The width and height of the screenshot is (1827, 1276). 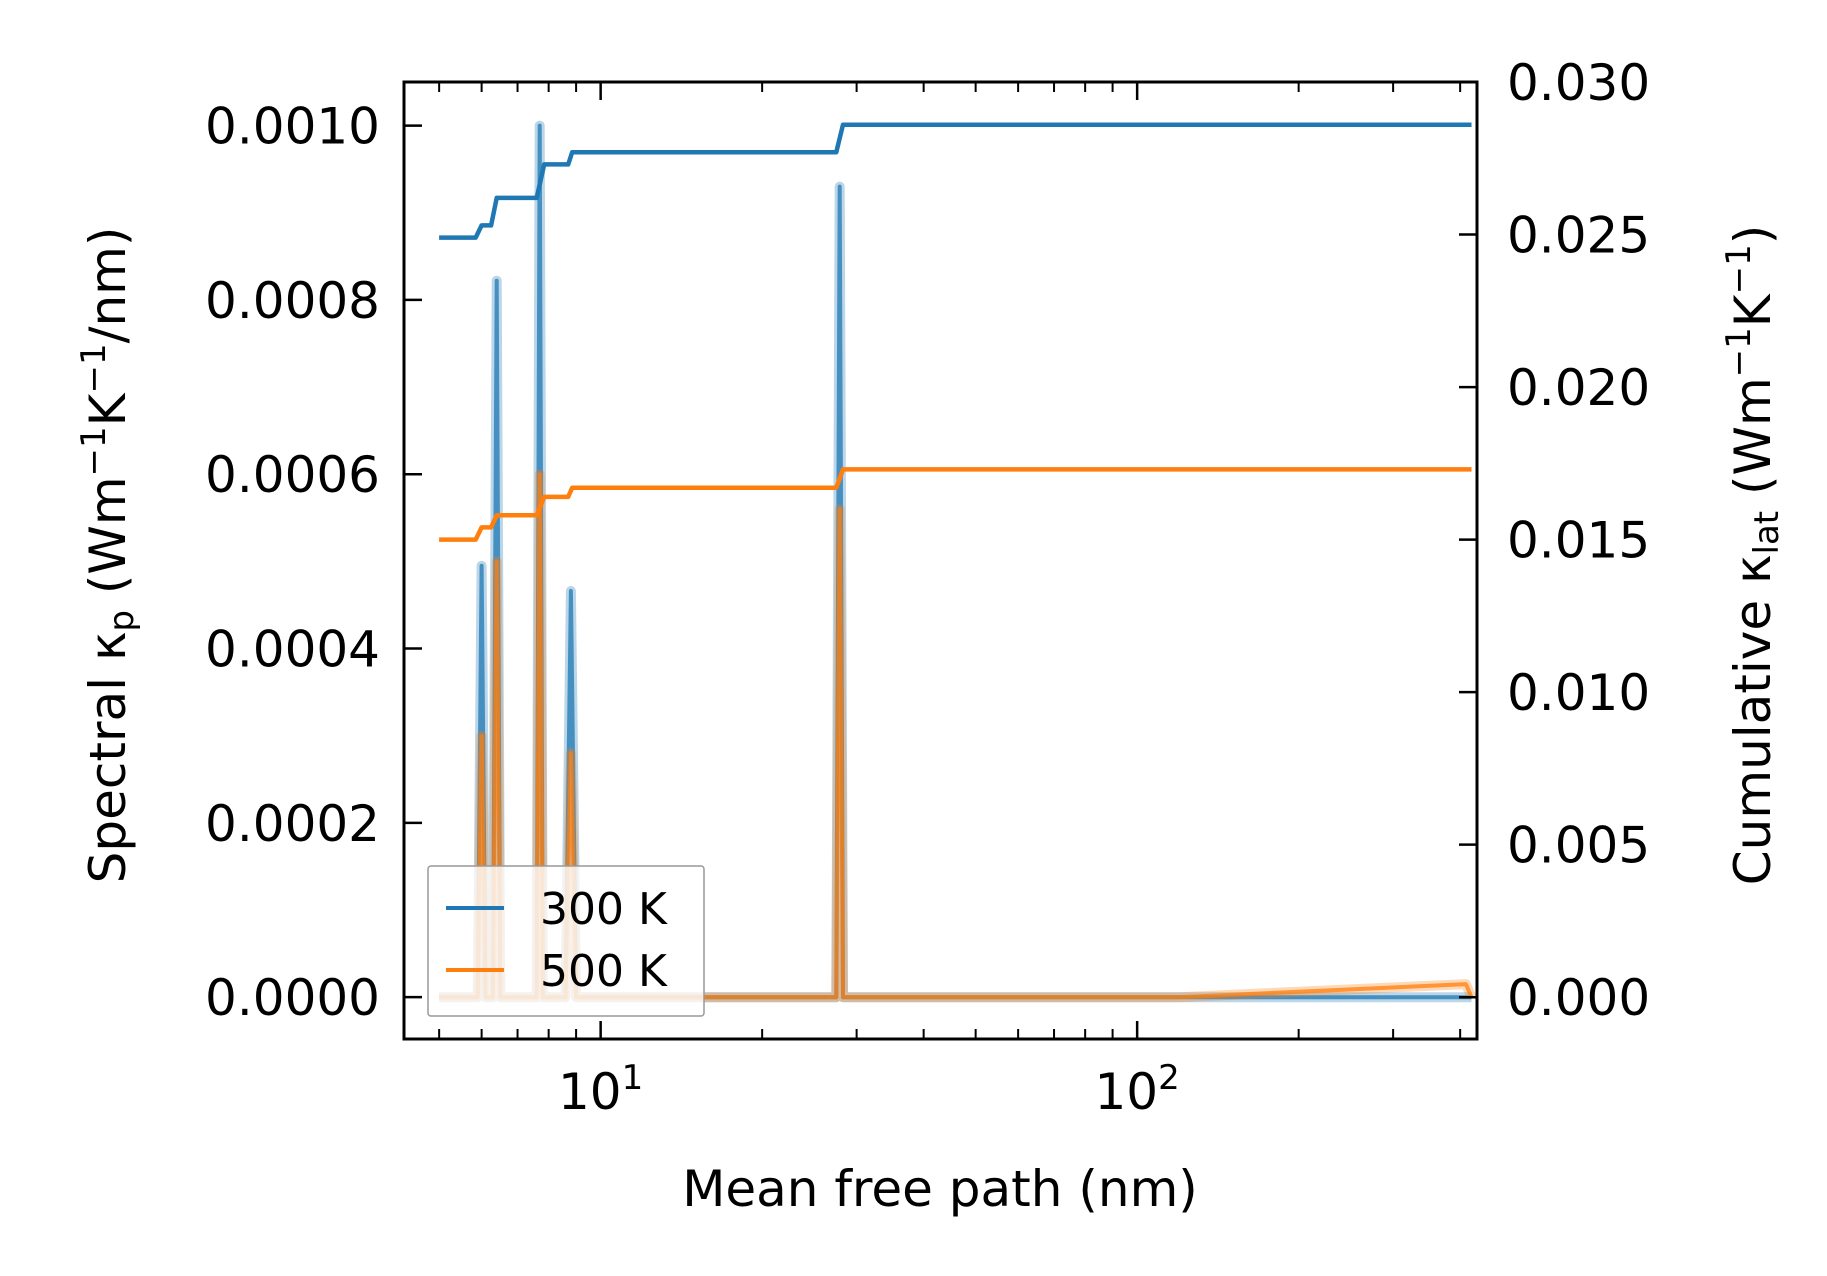 I want to click on y-right-tick-label: 0.000, so click(x=1578, y=998).